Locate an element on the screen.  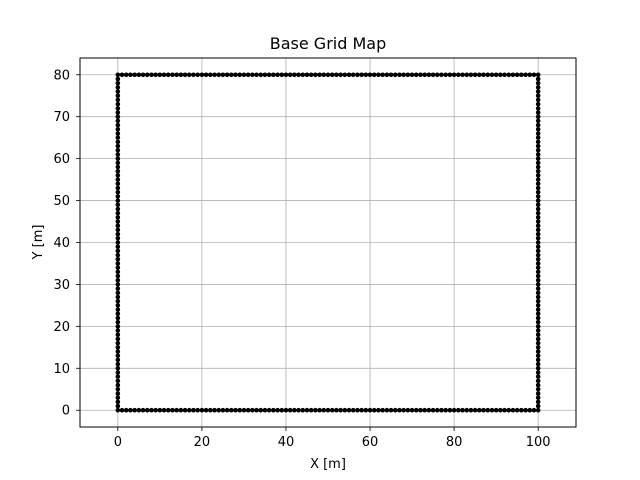
x-tick-label: 80 is located at coordinates (454, 442).